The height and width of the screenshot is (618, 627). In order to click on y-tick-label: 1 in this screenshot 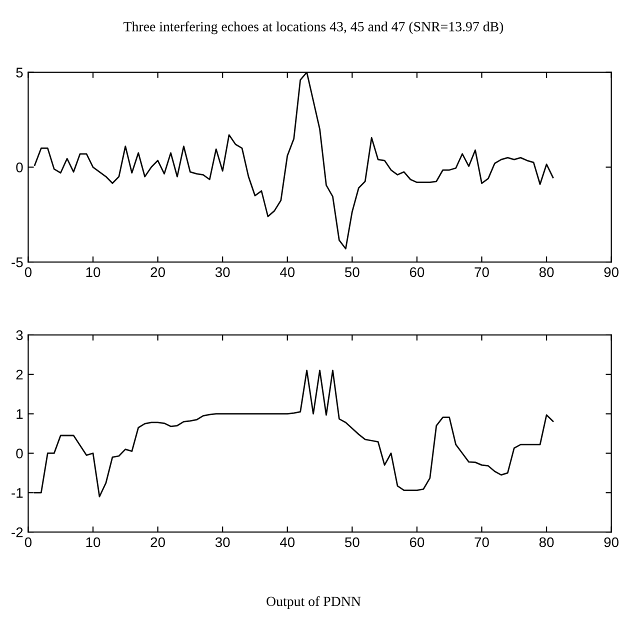, I will do `click(19, 414)`.